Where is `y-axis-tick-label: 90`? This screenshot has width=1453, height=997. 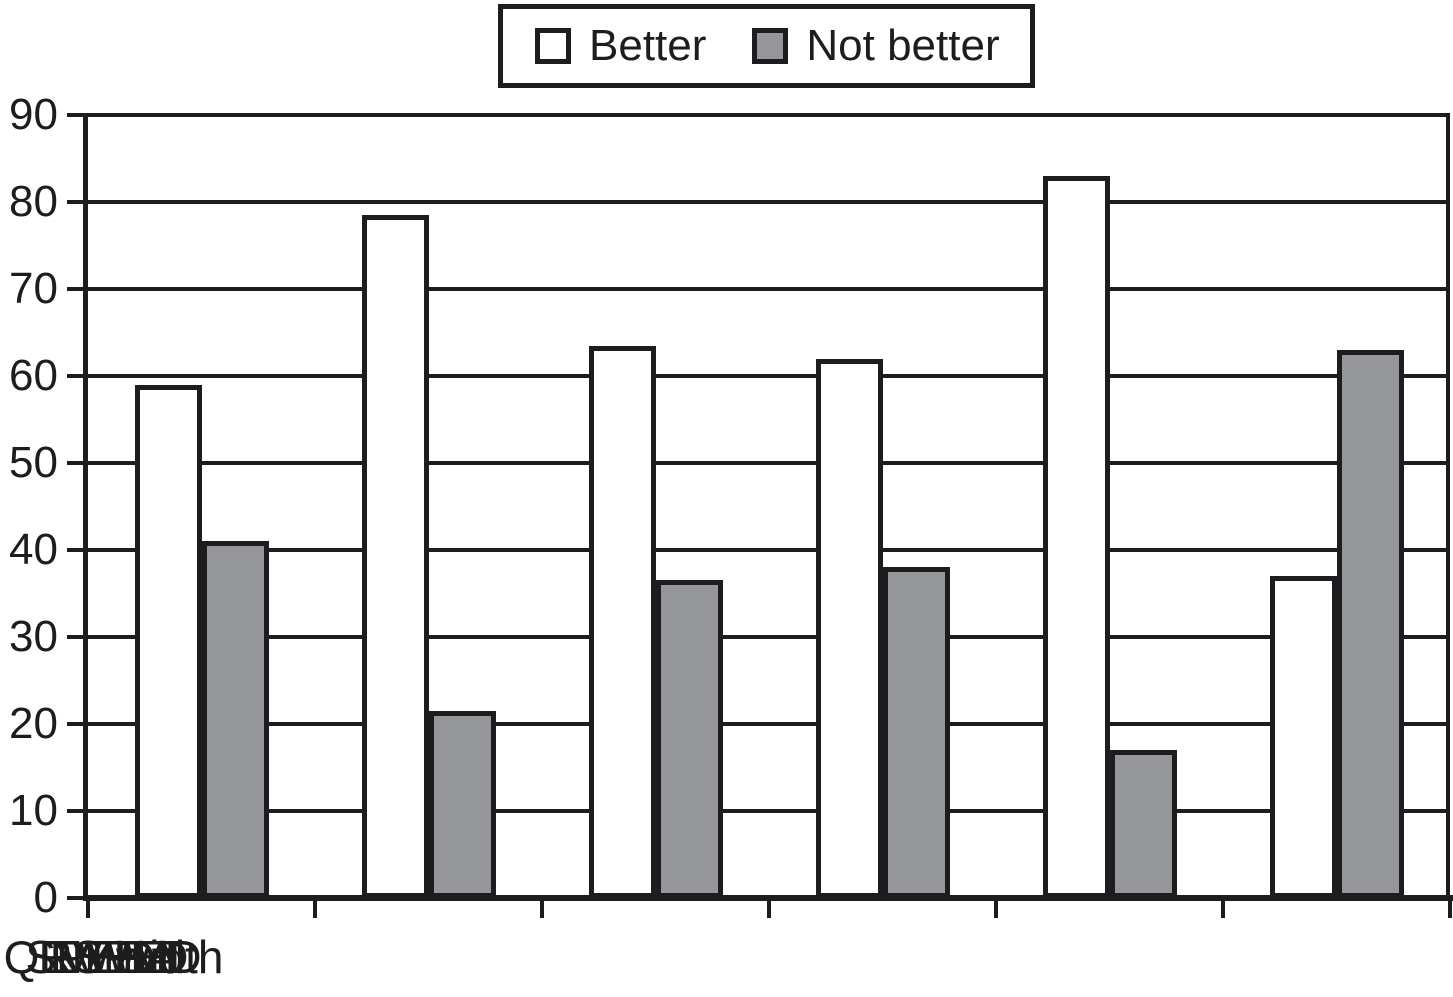 y-axis-tick-label: 90 is located at coordinates (33, 114).